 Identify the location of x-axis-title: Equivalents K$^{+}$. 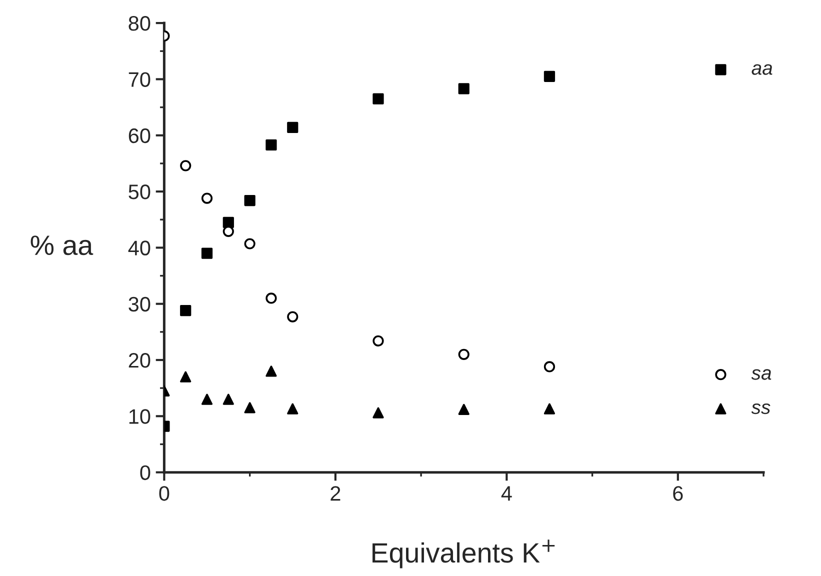
(463, 554).